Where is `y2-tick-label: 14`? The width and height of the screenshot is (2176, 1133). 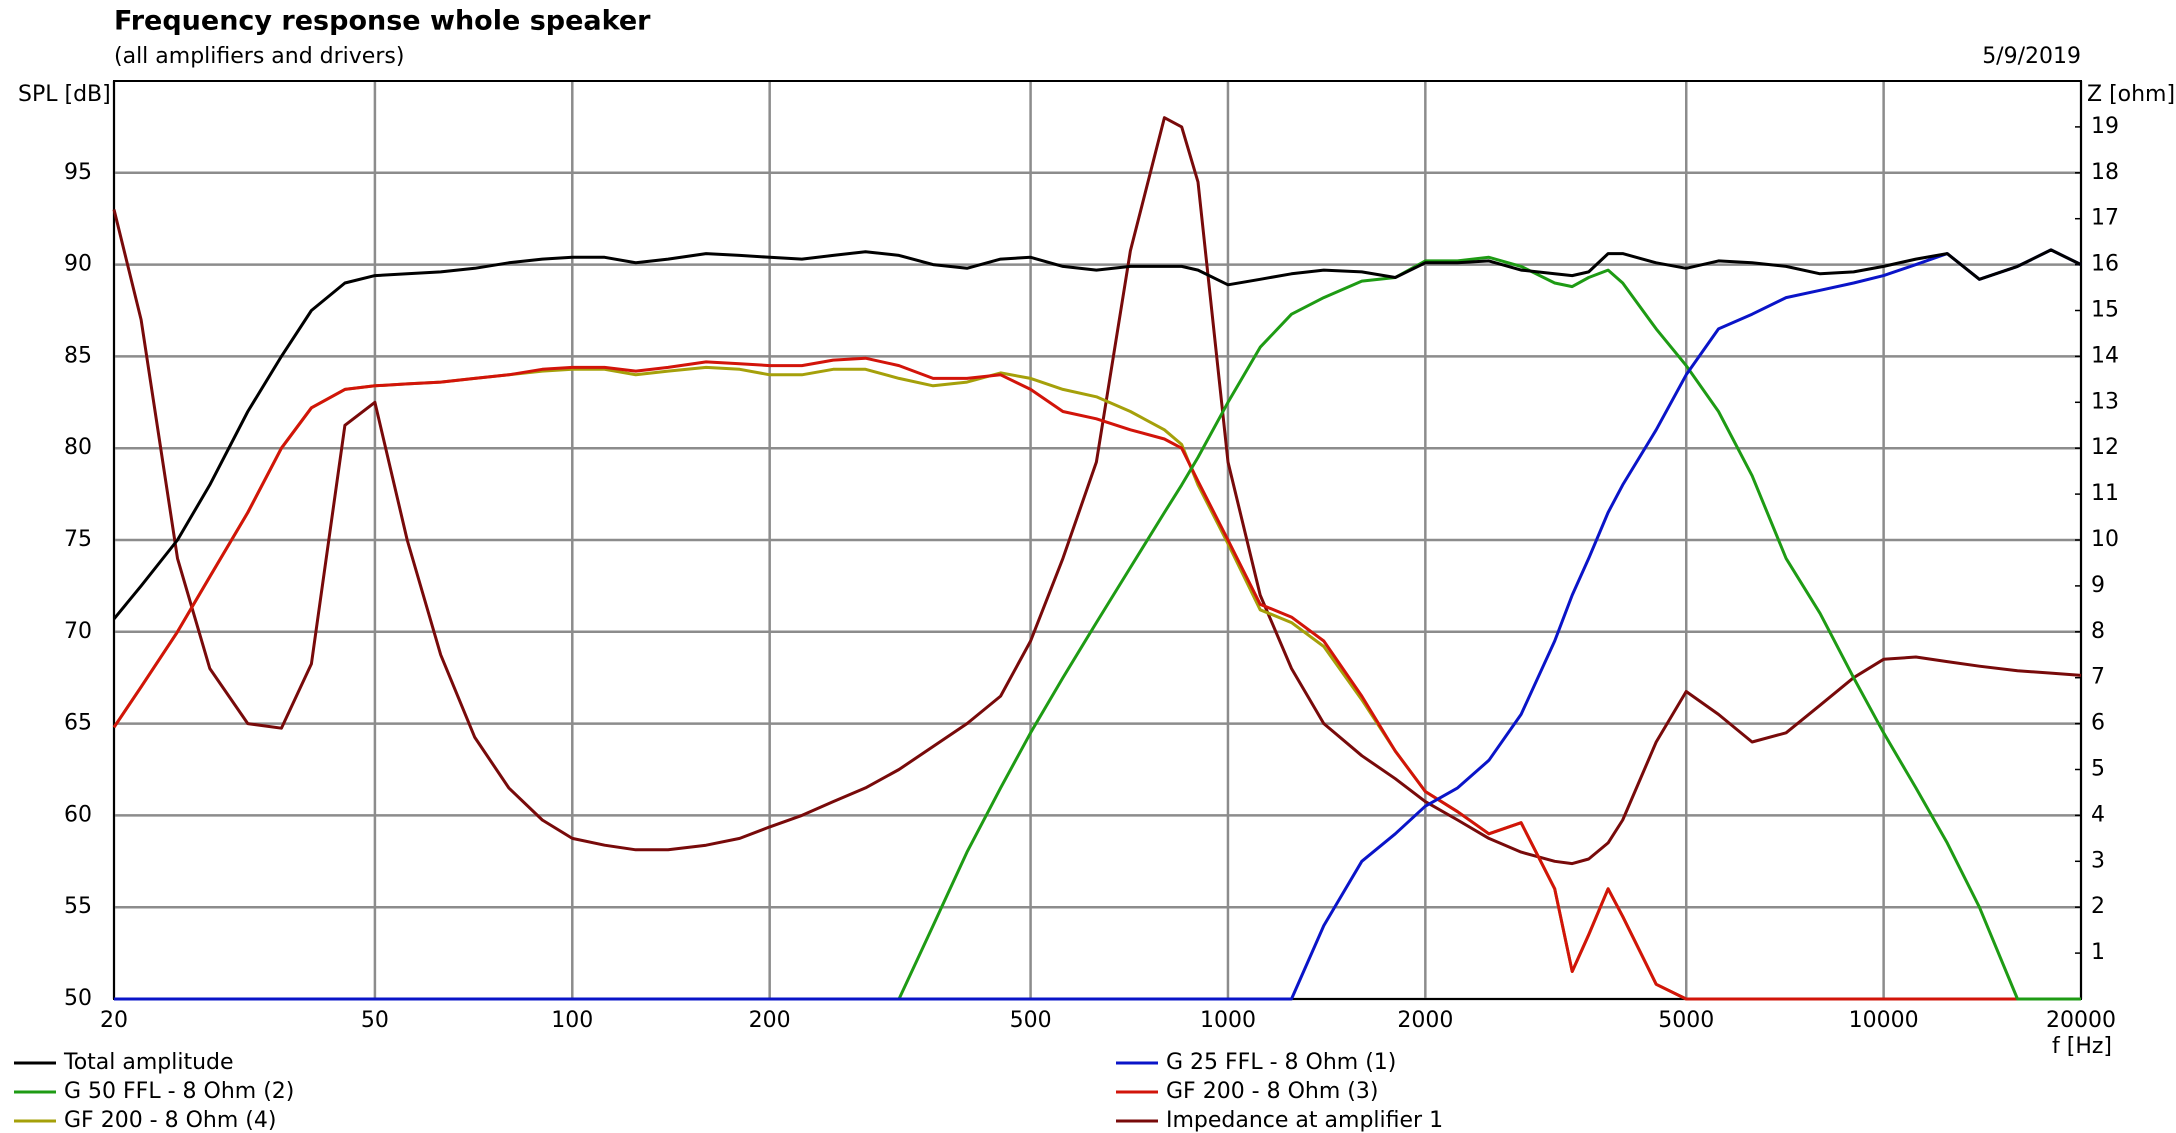
y2-tick-label: 14 is located at coordinates (2105, 355).